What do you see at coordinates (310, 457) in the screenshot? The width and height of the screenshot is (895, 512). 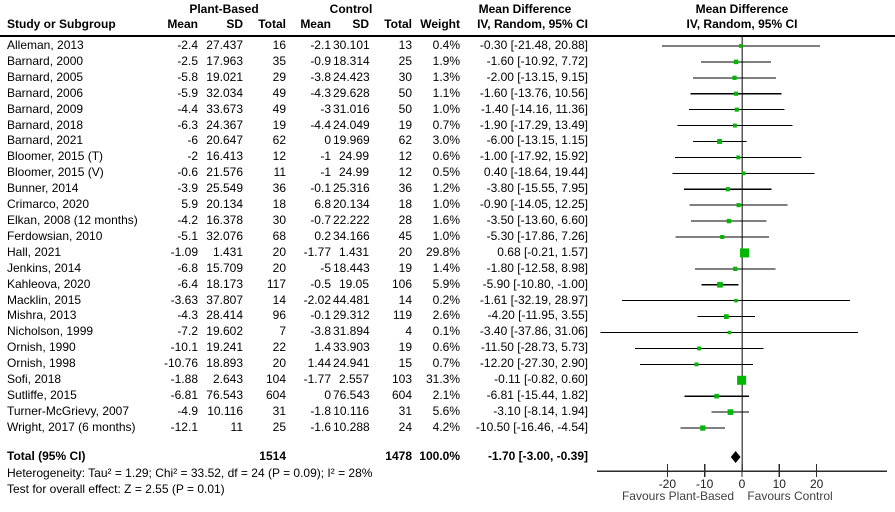 I see `total-control-mean` at bounding box center [310, 457].